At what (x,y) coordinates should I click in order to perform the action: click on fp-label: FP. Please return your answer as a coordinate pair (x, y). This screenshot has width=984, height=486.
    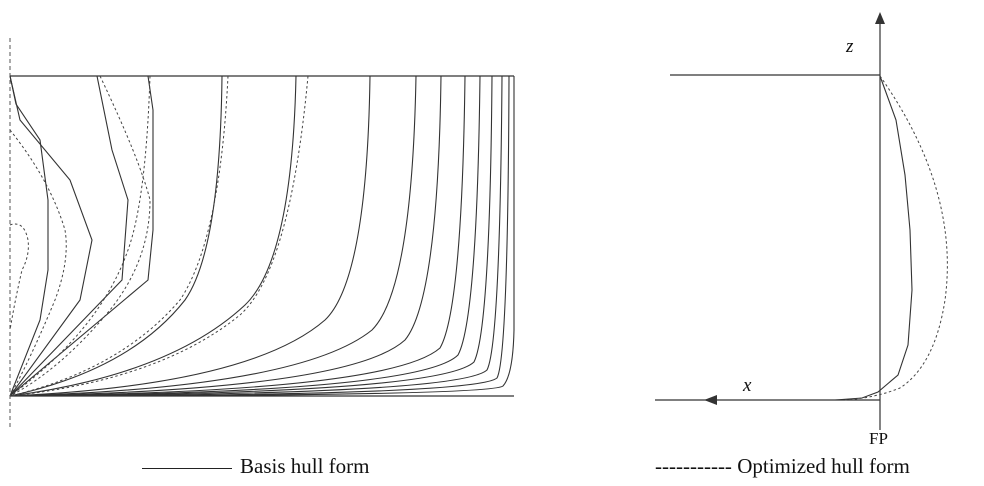
    Looking at the image, I should click on (878, 438).